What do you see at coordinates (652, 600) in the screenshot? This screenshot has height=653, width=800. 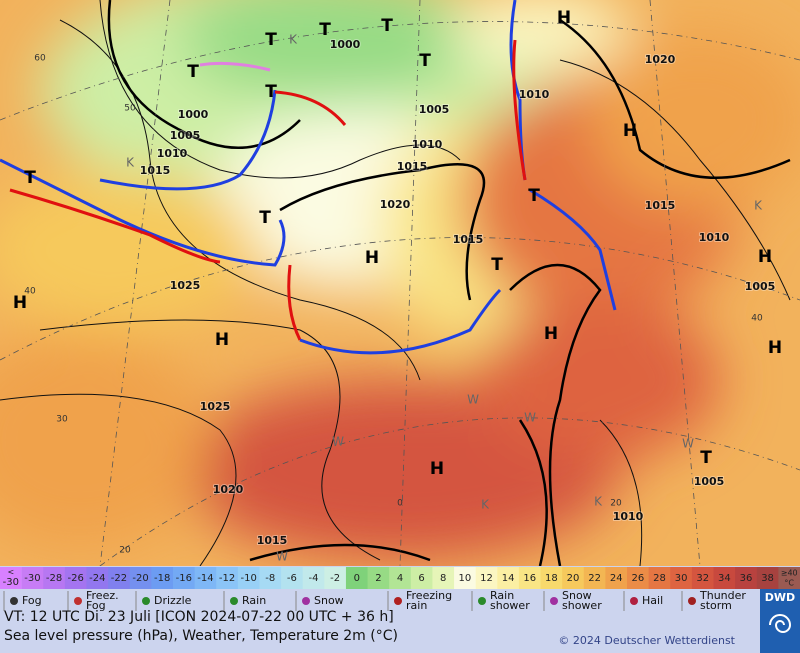 I see `legend-label: Hail` at bounding box center [652, 600].